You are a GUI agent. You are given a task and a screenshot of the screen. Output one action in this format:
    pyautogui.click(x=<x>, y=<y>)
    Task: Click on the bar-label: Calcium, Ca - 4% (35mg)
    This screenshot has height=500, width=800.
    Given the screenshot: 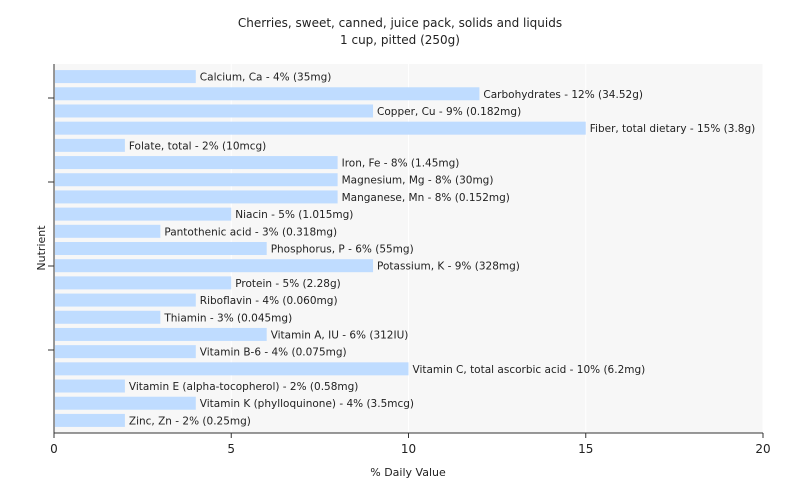 What is the action you would take?
    pyautogui.click(x=266, y=78)
    